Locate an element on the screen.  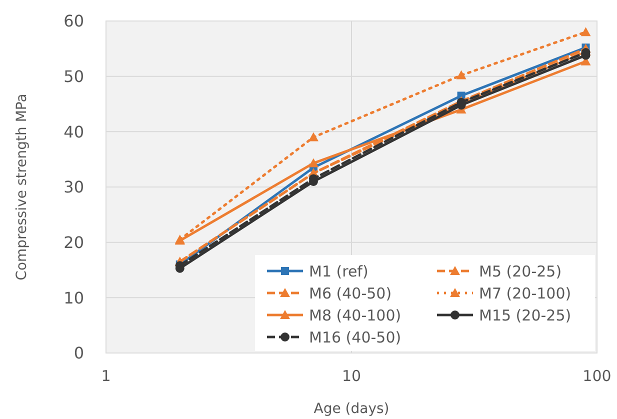
x-tick-label: 100 is located at coordinates (597, 376).